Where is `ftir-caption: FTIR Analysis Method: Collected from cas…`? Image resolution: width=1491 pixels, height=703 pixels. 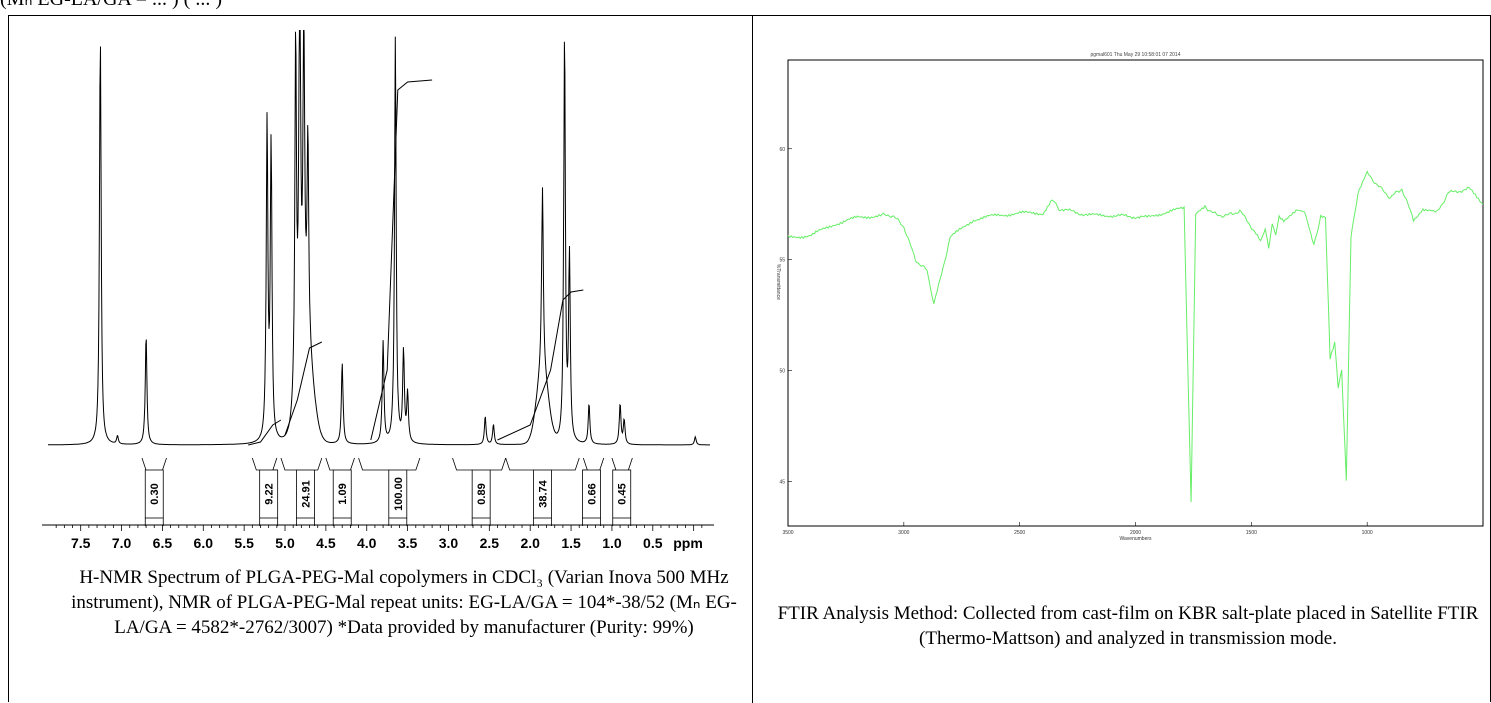 ftir-caption: FTIR Analysis Method: Collected from cas… is located at coordinates (1128, 626).